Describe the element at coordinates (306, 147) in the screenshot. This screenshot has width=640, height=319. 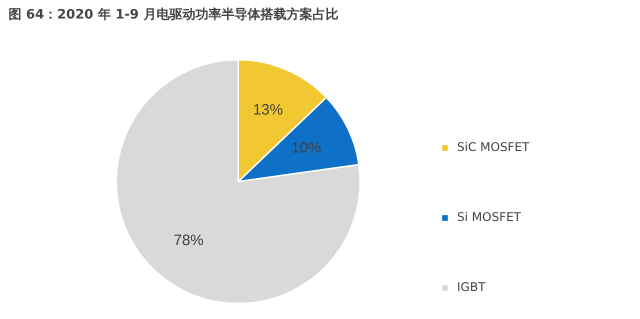
I see `data-label: 10%` at that location.